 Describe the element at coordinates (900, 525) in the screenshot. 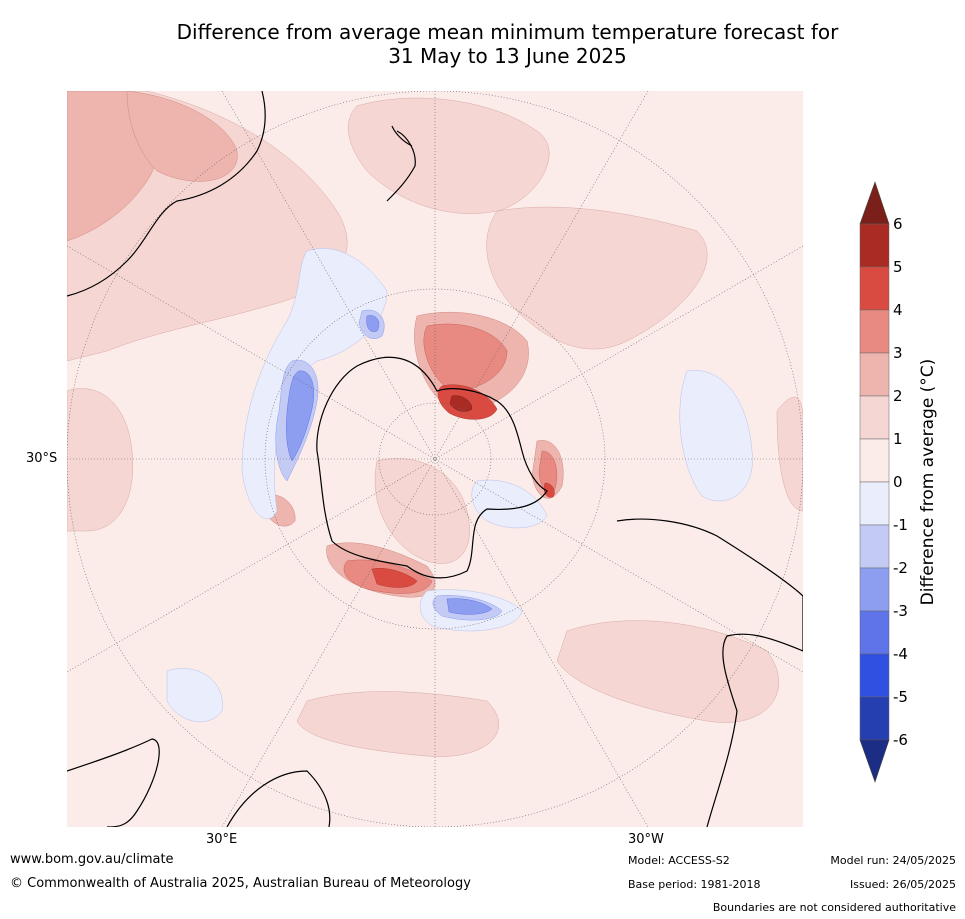

I see `colorbar-tick-label: -1` at that location.